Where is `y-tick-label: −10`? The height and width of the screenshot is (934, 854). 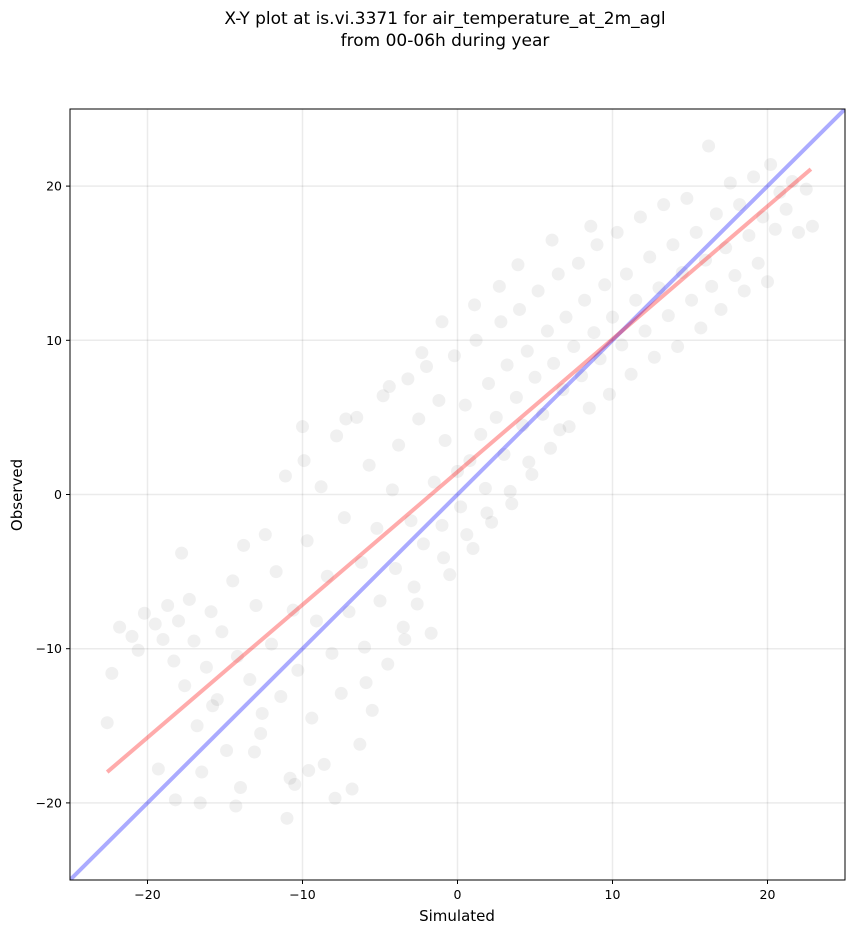
y-tick-label: −10 is located at coordinates (49, 648).